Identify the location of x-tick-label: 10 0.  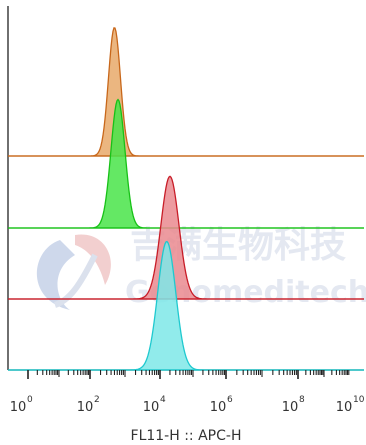
(21, 405).